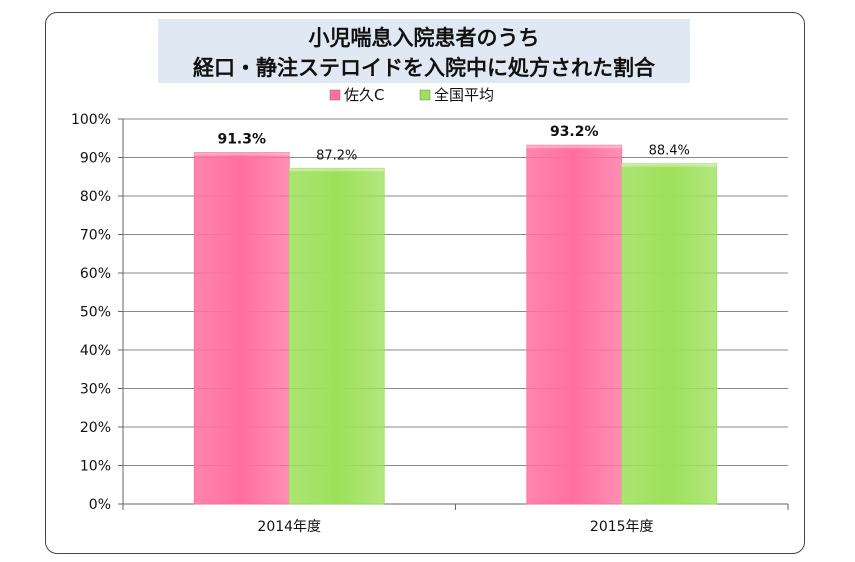  Describe the element at coordinates (95, 390) in the screenshot. I see `y-tick-label: 30%` at that location.